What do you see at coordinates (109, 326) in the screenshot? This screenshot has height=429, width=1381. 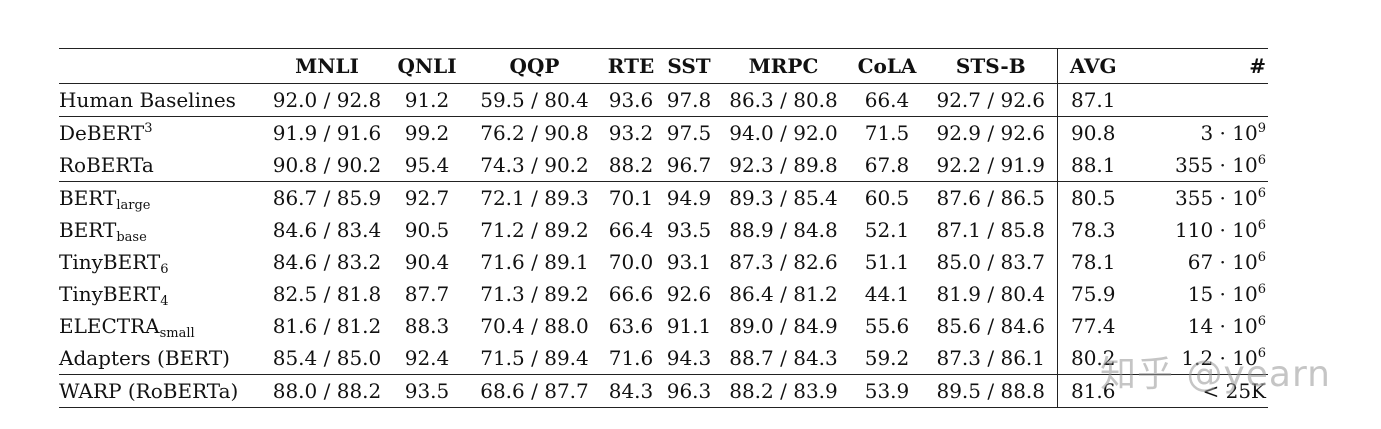 I see `model-name: ELECTRA` at bounding box center [109, 326].